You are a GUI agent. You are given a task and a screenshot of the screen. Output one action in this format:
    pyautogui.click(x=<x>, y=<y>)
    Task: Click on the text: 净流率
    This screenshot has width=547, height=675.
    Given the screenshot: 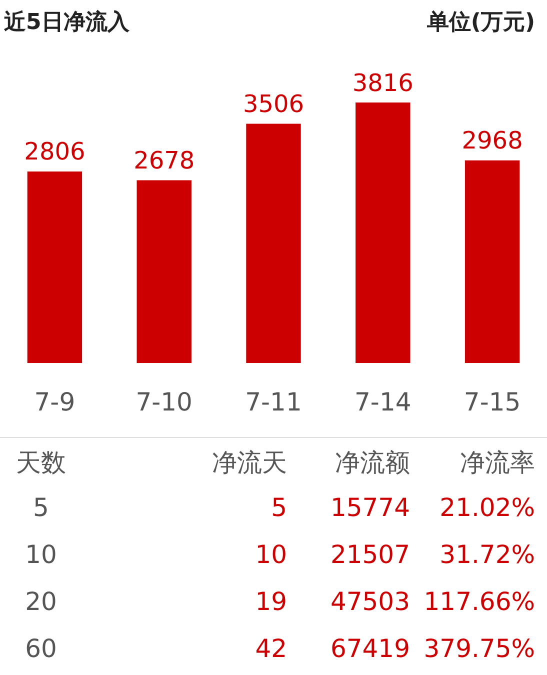 What is the action you would take?
    pyautogui.click(x=497, y=463)
    